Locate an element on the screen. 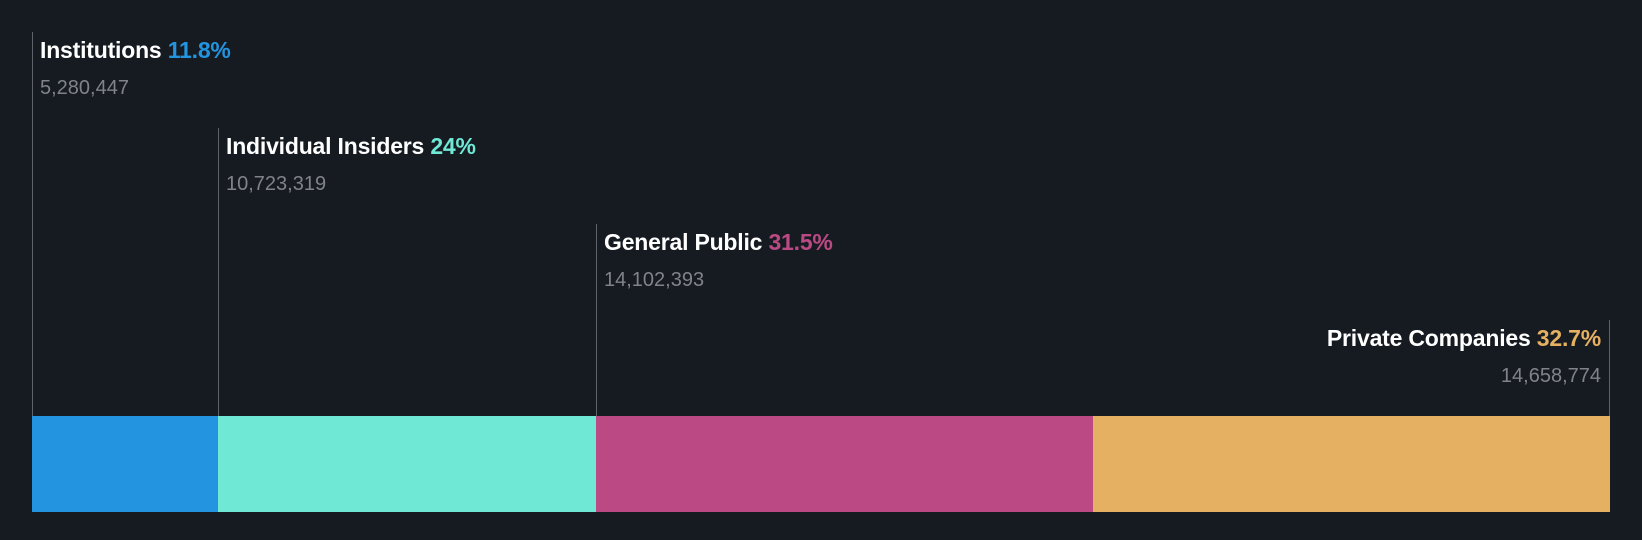  segment-share-count: 14,658,774 is located at coordinates (1550, 376).